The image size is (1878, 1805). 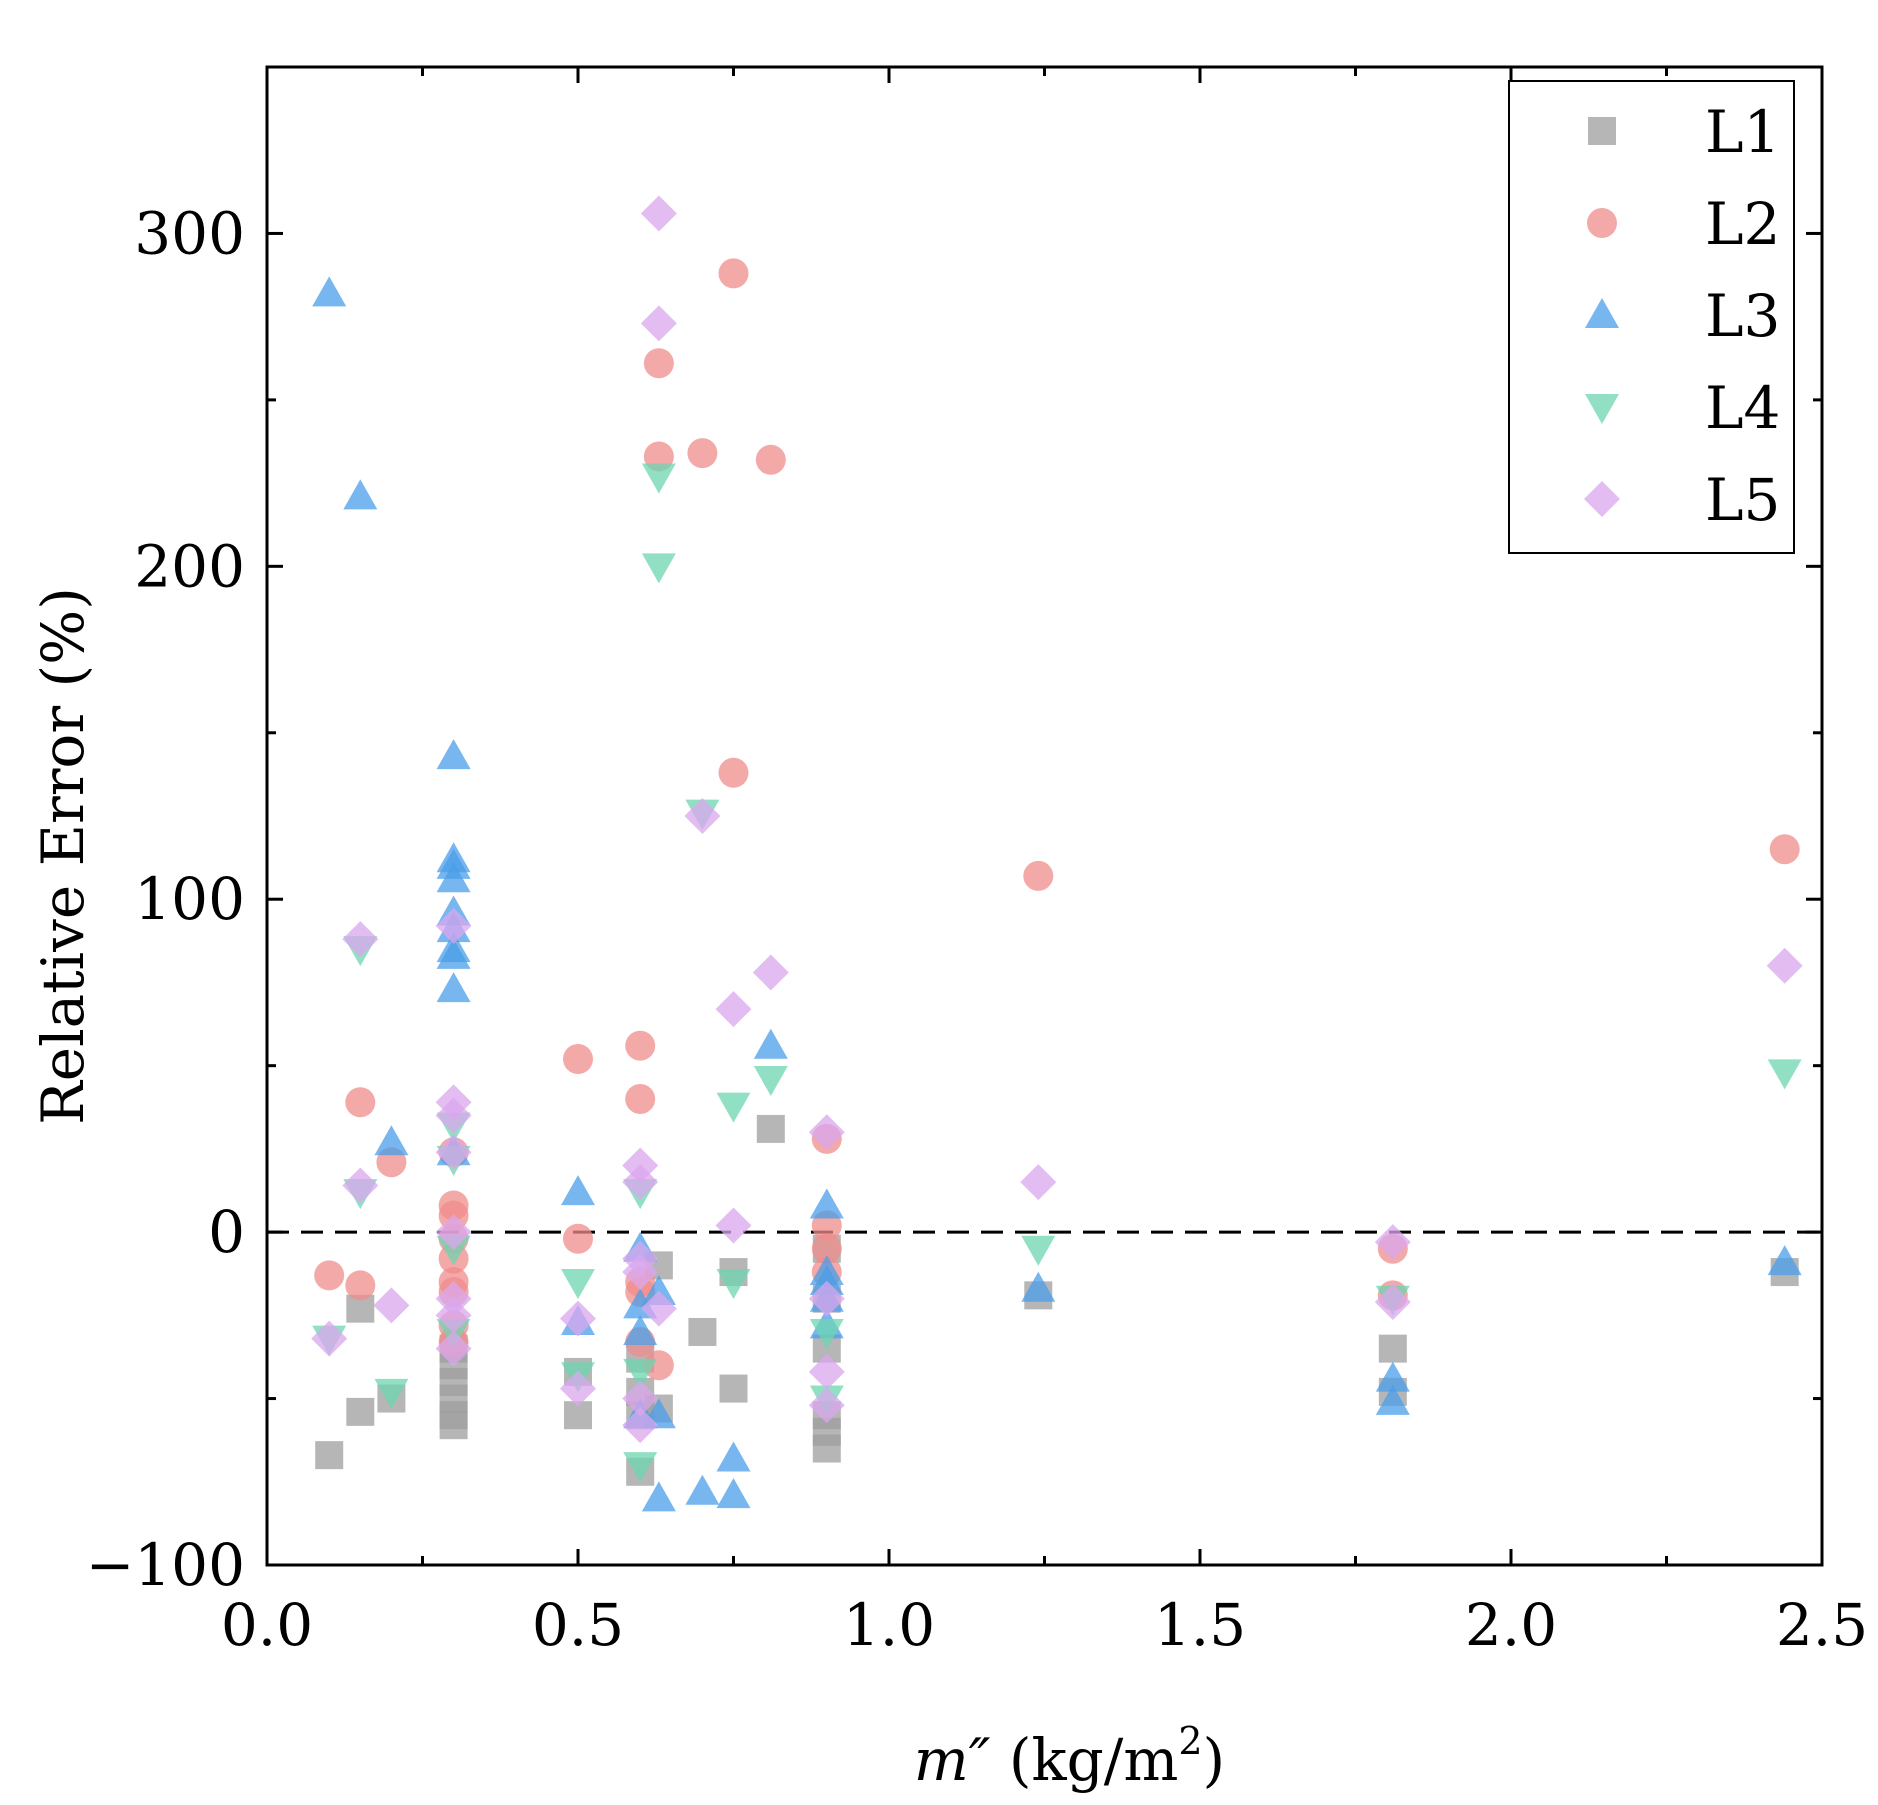 I want to click on legend-marker-l4, so click(x=1602, y=409).